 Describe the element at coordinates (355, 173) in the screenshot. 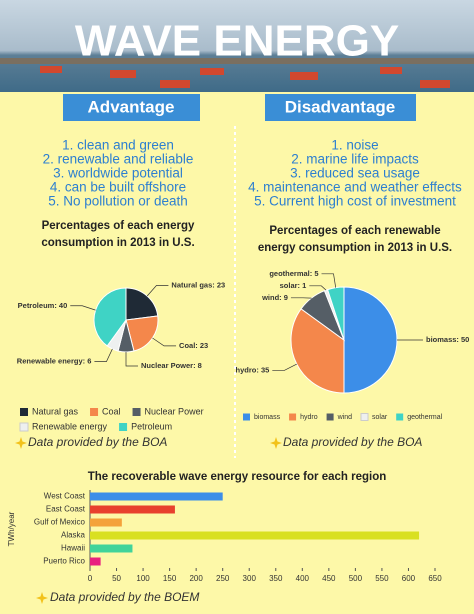

I see `list-item: 3. reduced sea usage` at that location.